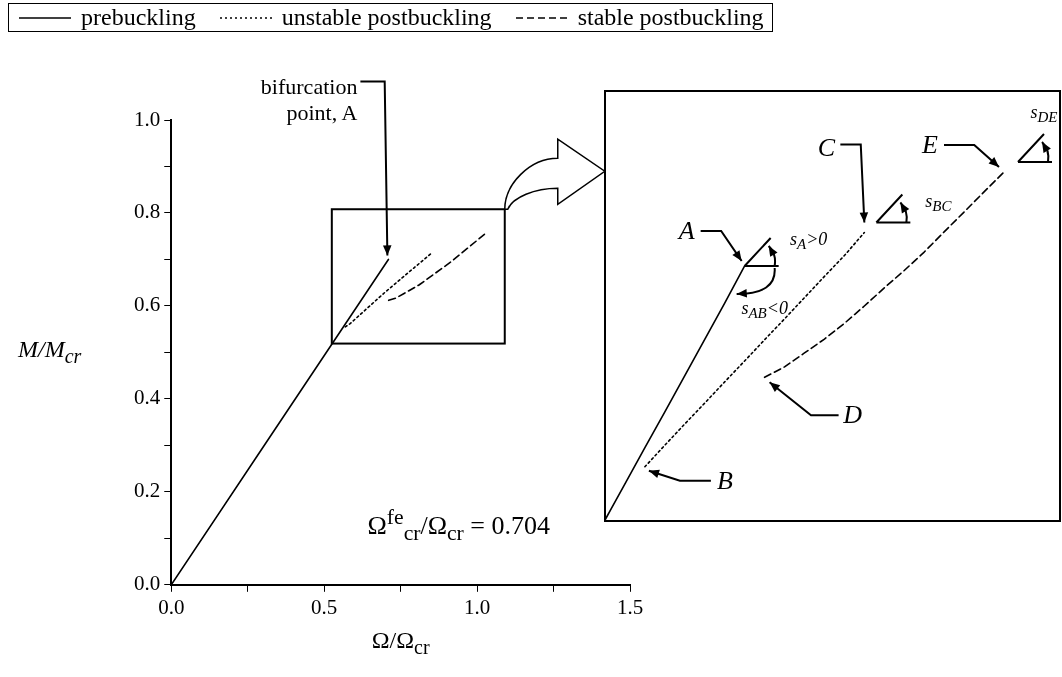 The width and height of the screenshot is (1062, 677). I want to click on y-axis-title: M/M$_{cr}$, so click(50, 352).